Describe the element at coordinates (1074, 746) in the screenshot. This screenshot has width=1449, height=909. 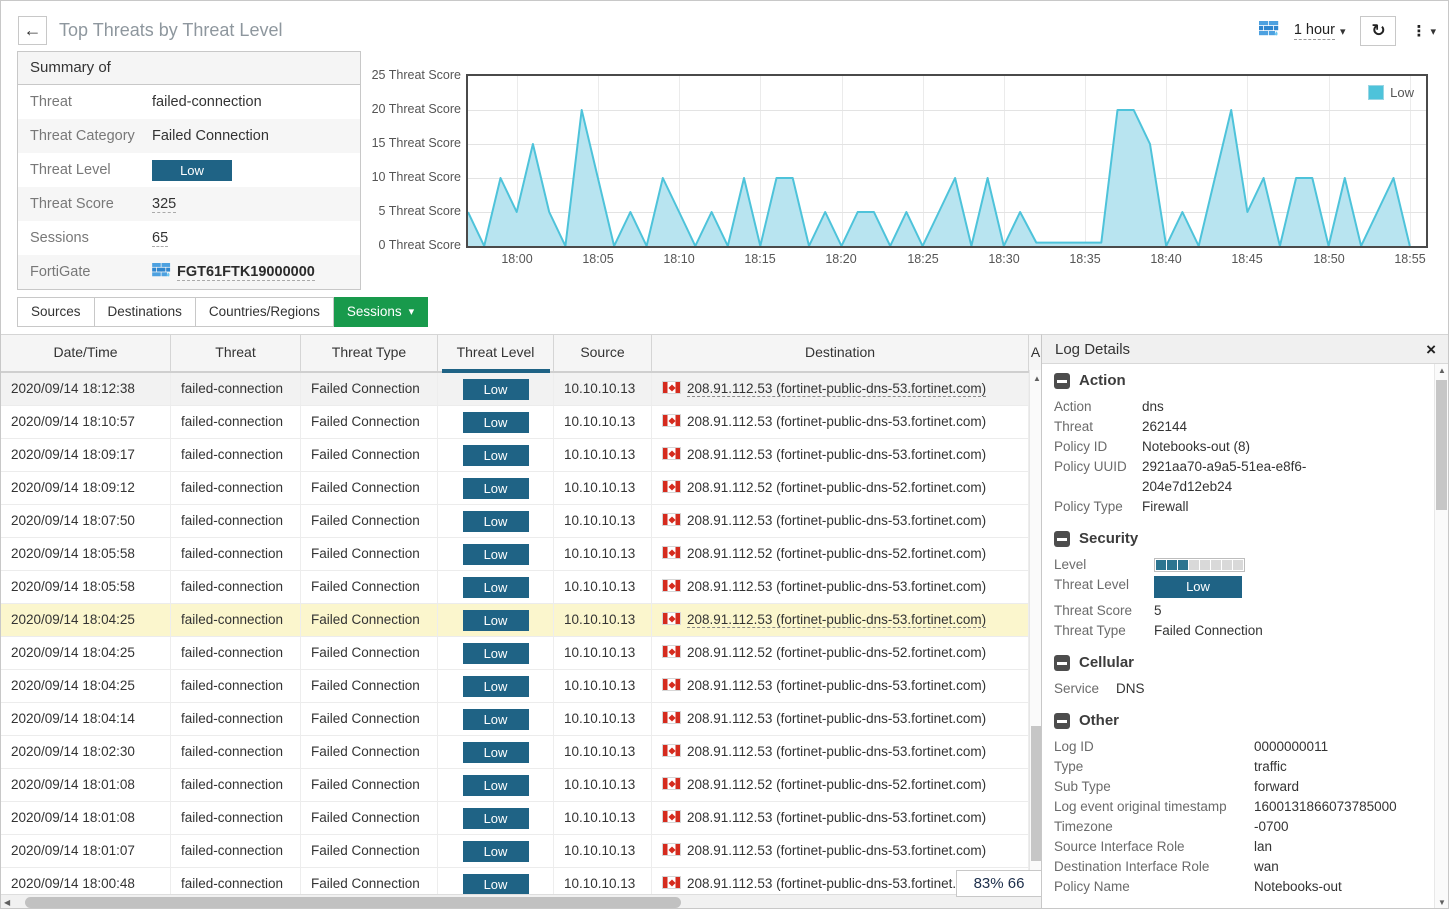
I see `field-label: Log ID` at that location.